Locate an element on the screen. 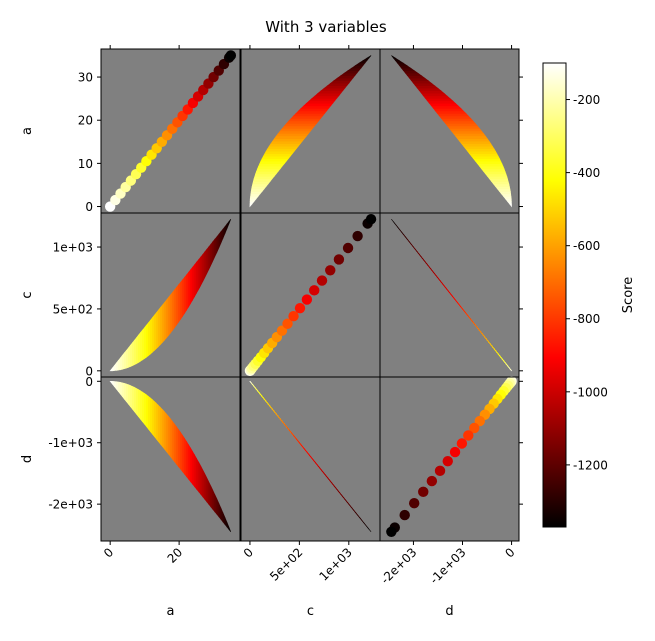 The height and width of the screenshot is (641, 655). colorbar-tick-label: -800 is located at coordinates (586, 319).